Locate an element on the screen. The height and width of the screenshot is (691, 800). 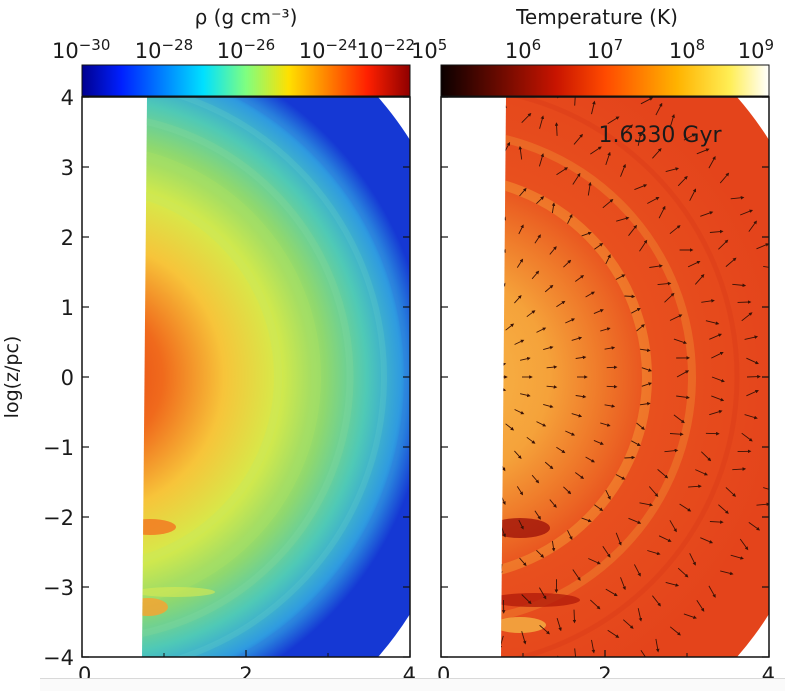
density-colorbar-tick-4: 10−22 is located at coordinates (386, 49).